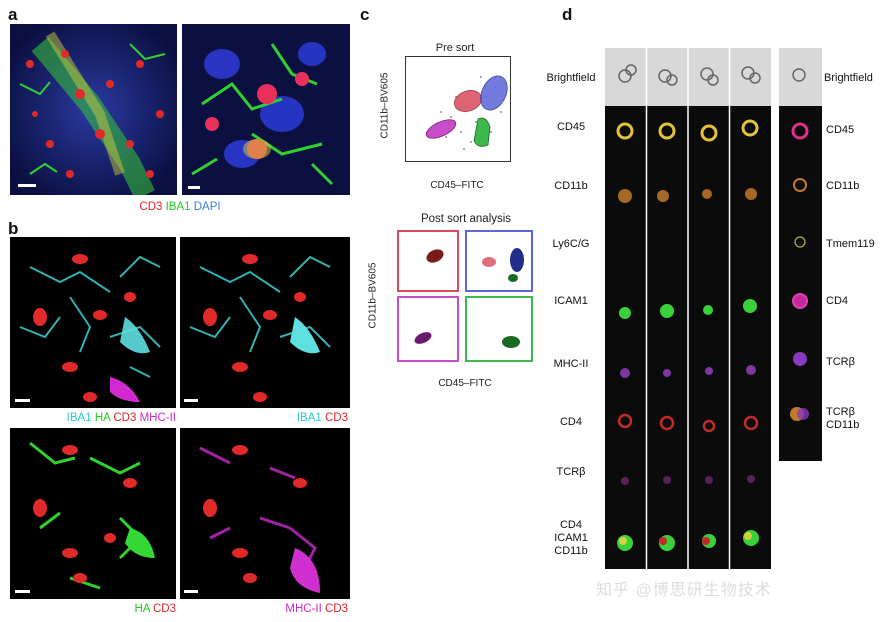 The image size is (886, 622). What do you see at coordinates (455, 48) in the screenshot?
I see `pre-sort-title: Pre sort` at bounding box center [455, 48].